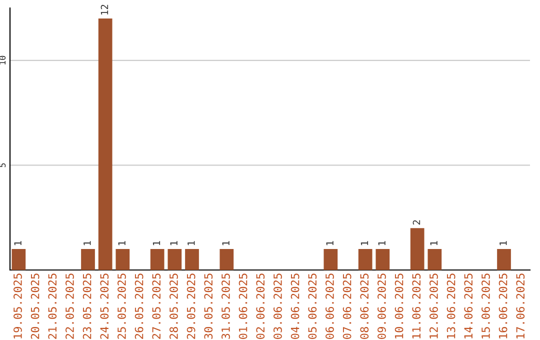  What do you see at coordinates (260, 306) in the screenshot?
I see `x-tick-label: 02.06.2025` at bounding box center [260, 306].